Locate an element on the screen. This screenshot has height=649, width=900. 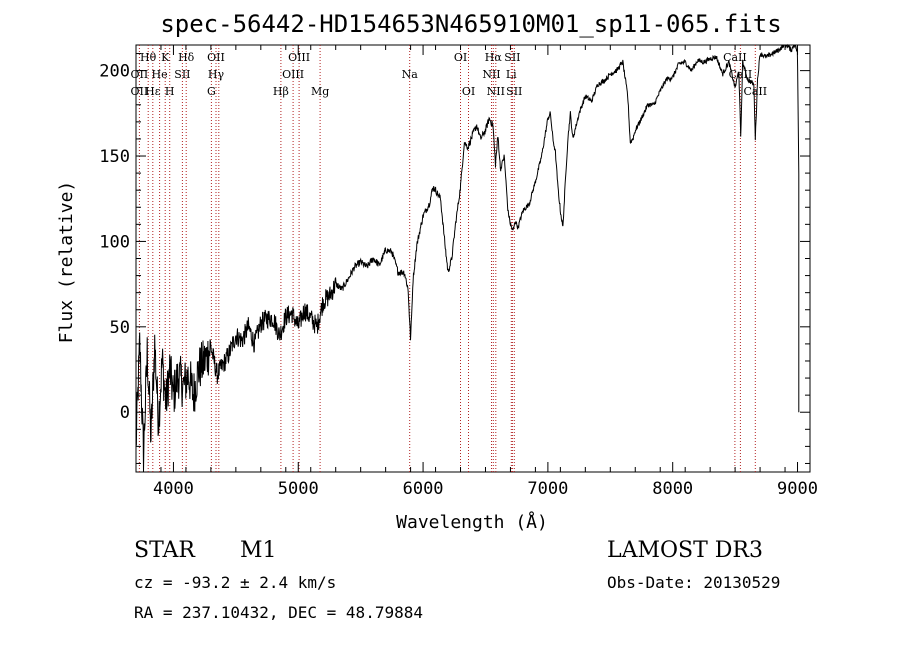
marker-label-2: Hδ is located at coordinates (186, 57).